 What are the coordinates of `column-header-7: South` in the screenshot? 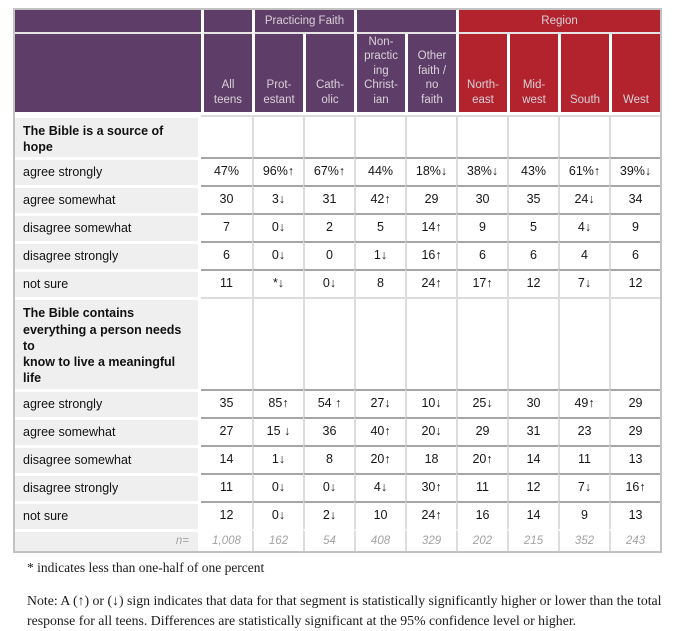 It's located at (584, 74).